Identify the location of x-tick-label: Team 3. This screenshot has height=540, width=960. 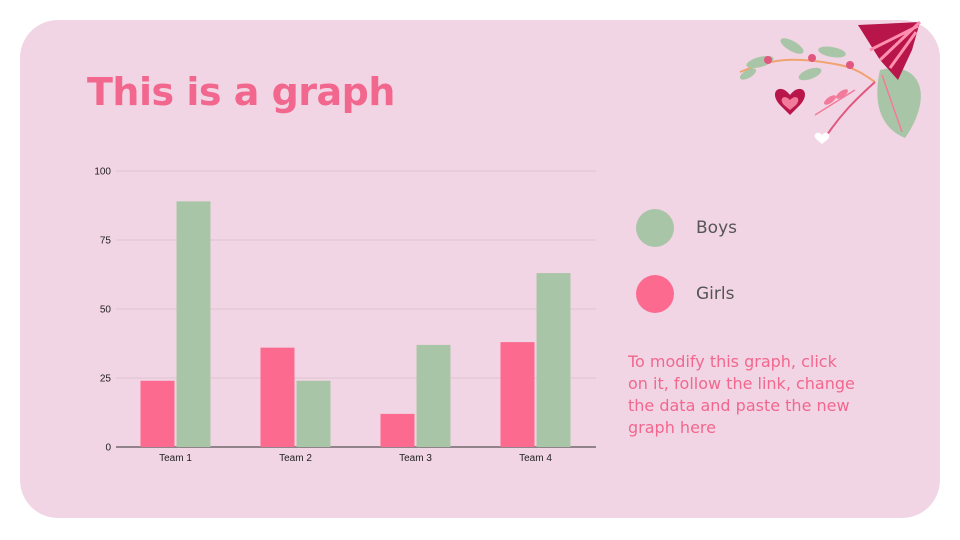
(415, 458).